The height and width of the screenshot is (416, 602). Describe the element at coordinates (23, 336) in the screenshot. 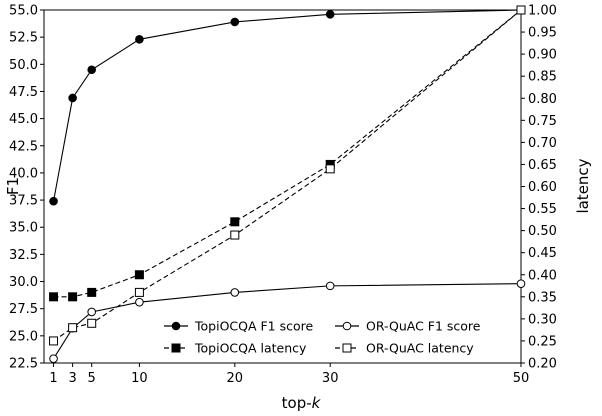

I see `left-y-tick-label: 25.0` at that location.